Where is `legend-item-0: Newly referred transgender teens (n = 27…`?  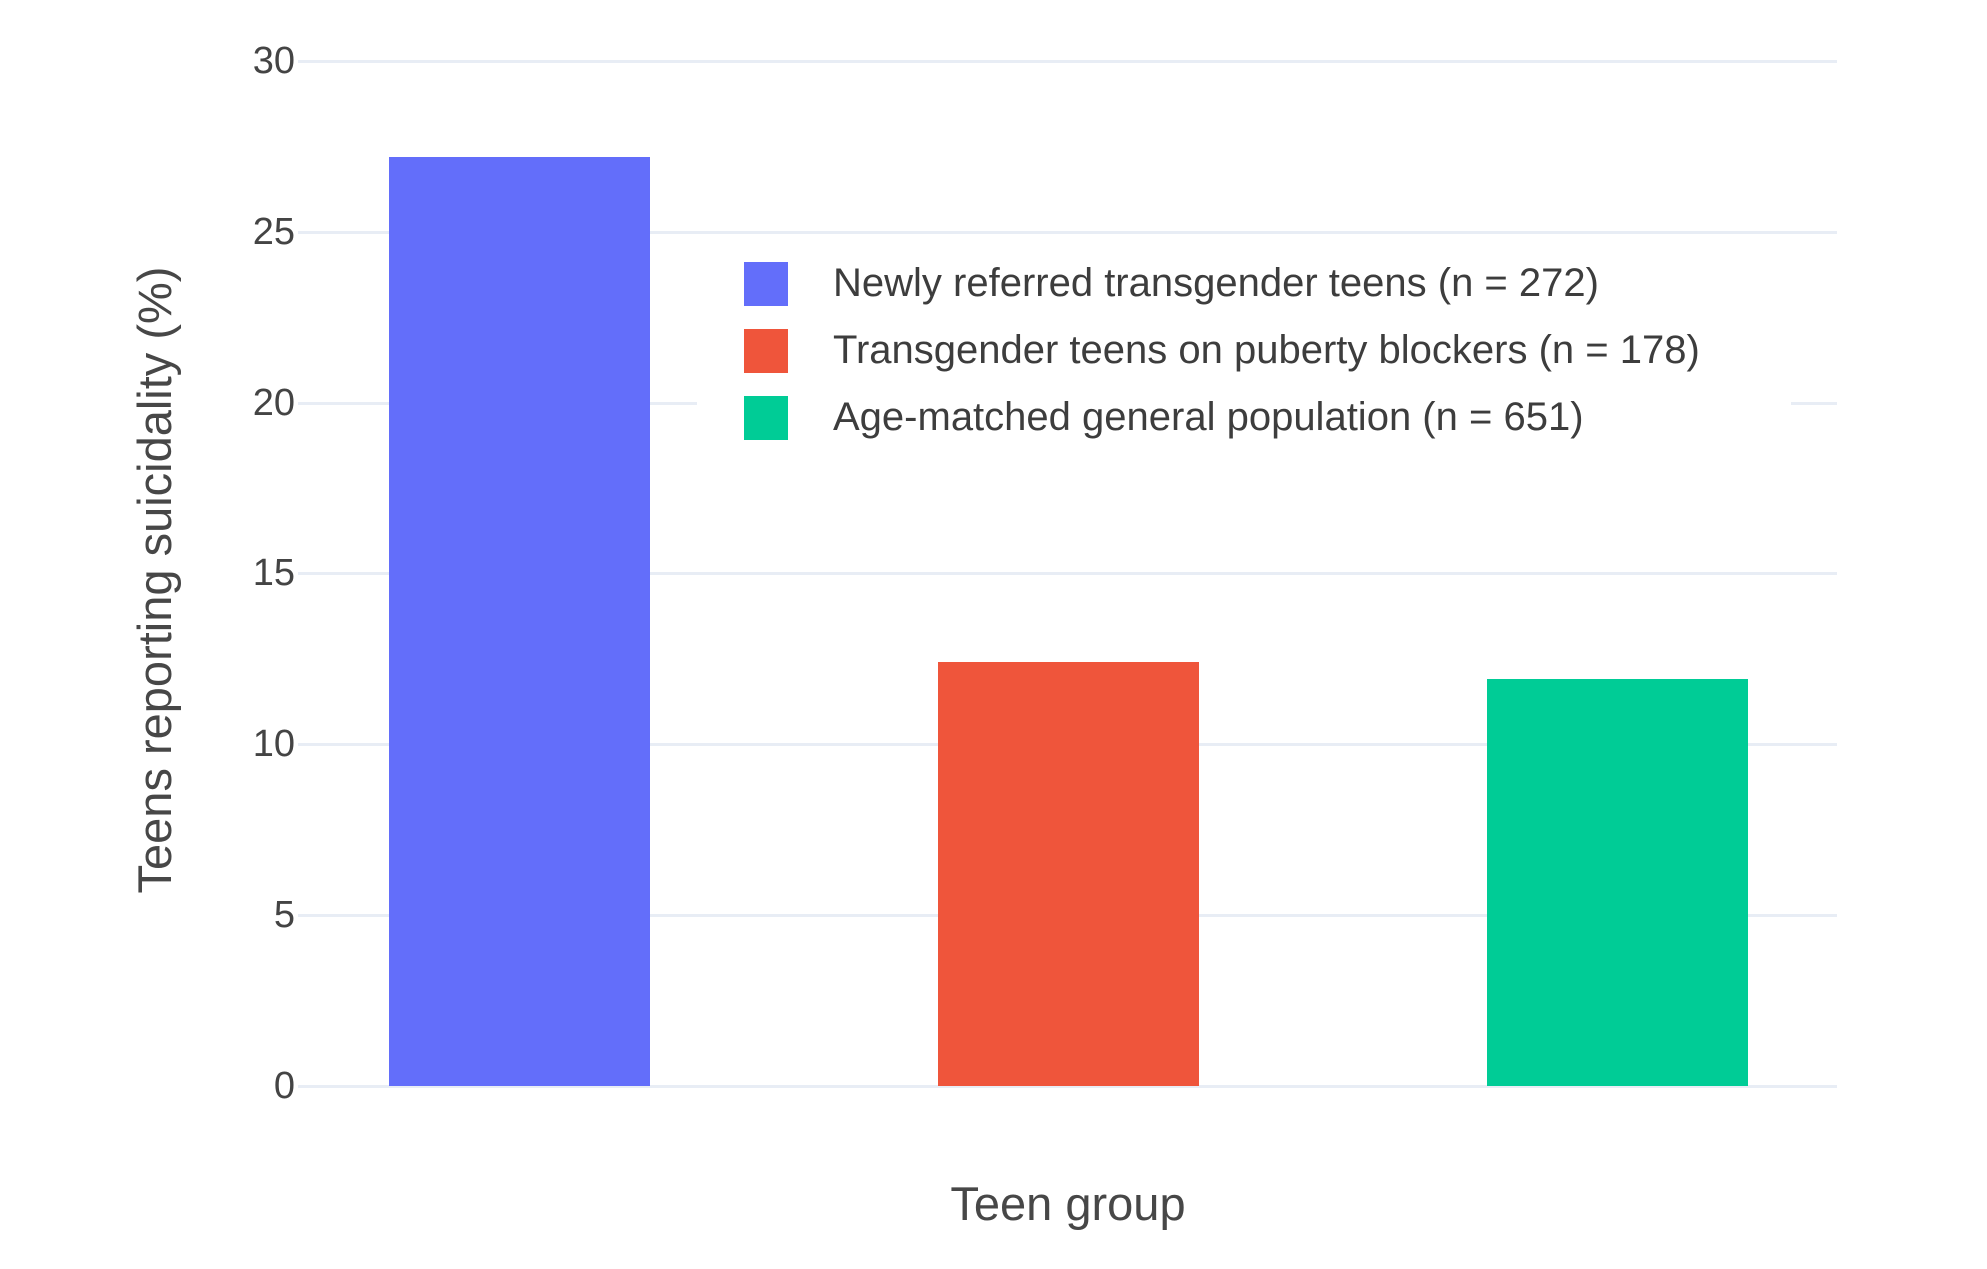
legend-item-0: Newly referred transgender teens (n = 27… is located at coordinates (1244, 283).